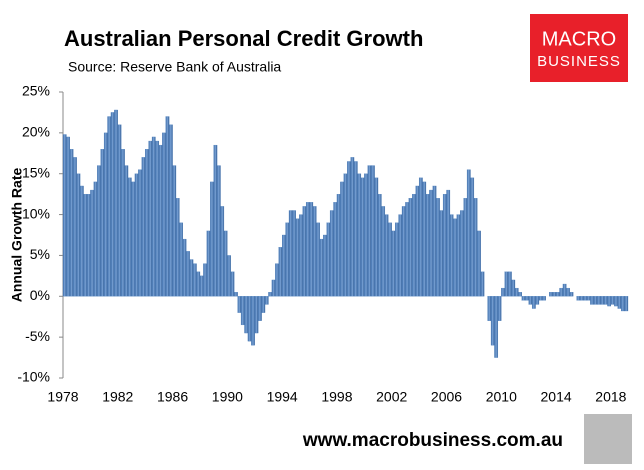 The width and height of the screenshot is (644, 470). Describe the element at coordinates (62, 397) in the screenshot. I see `x-tick-label: 1978` at that location.